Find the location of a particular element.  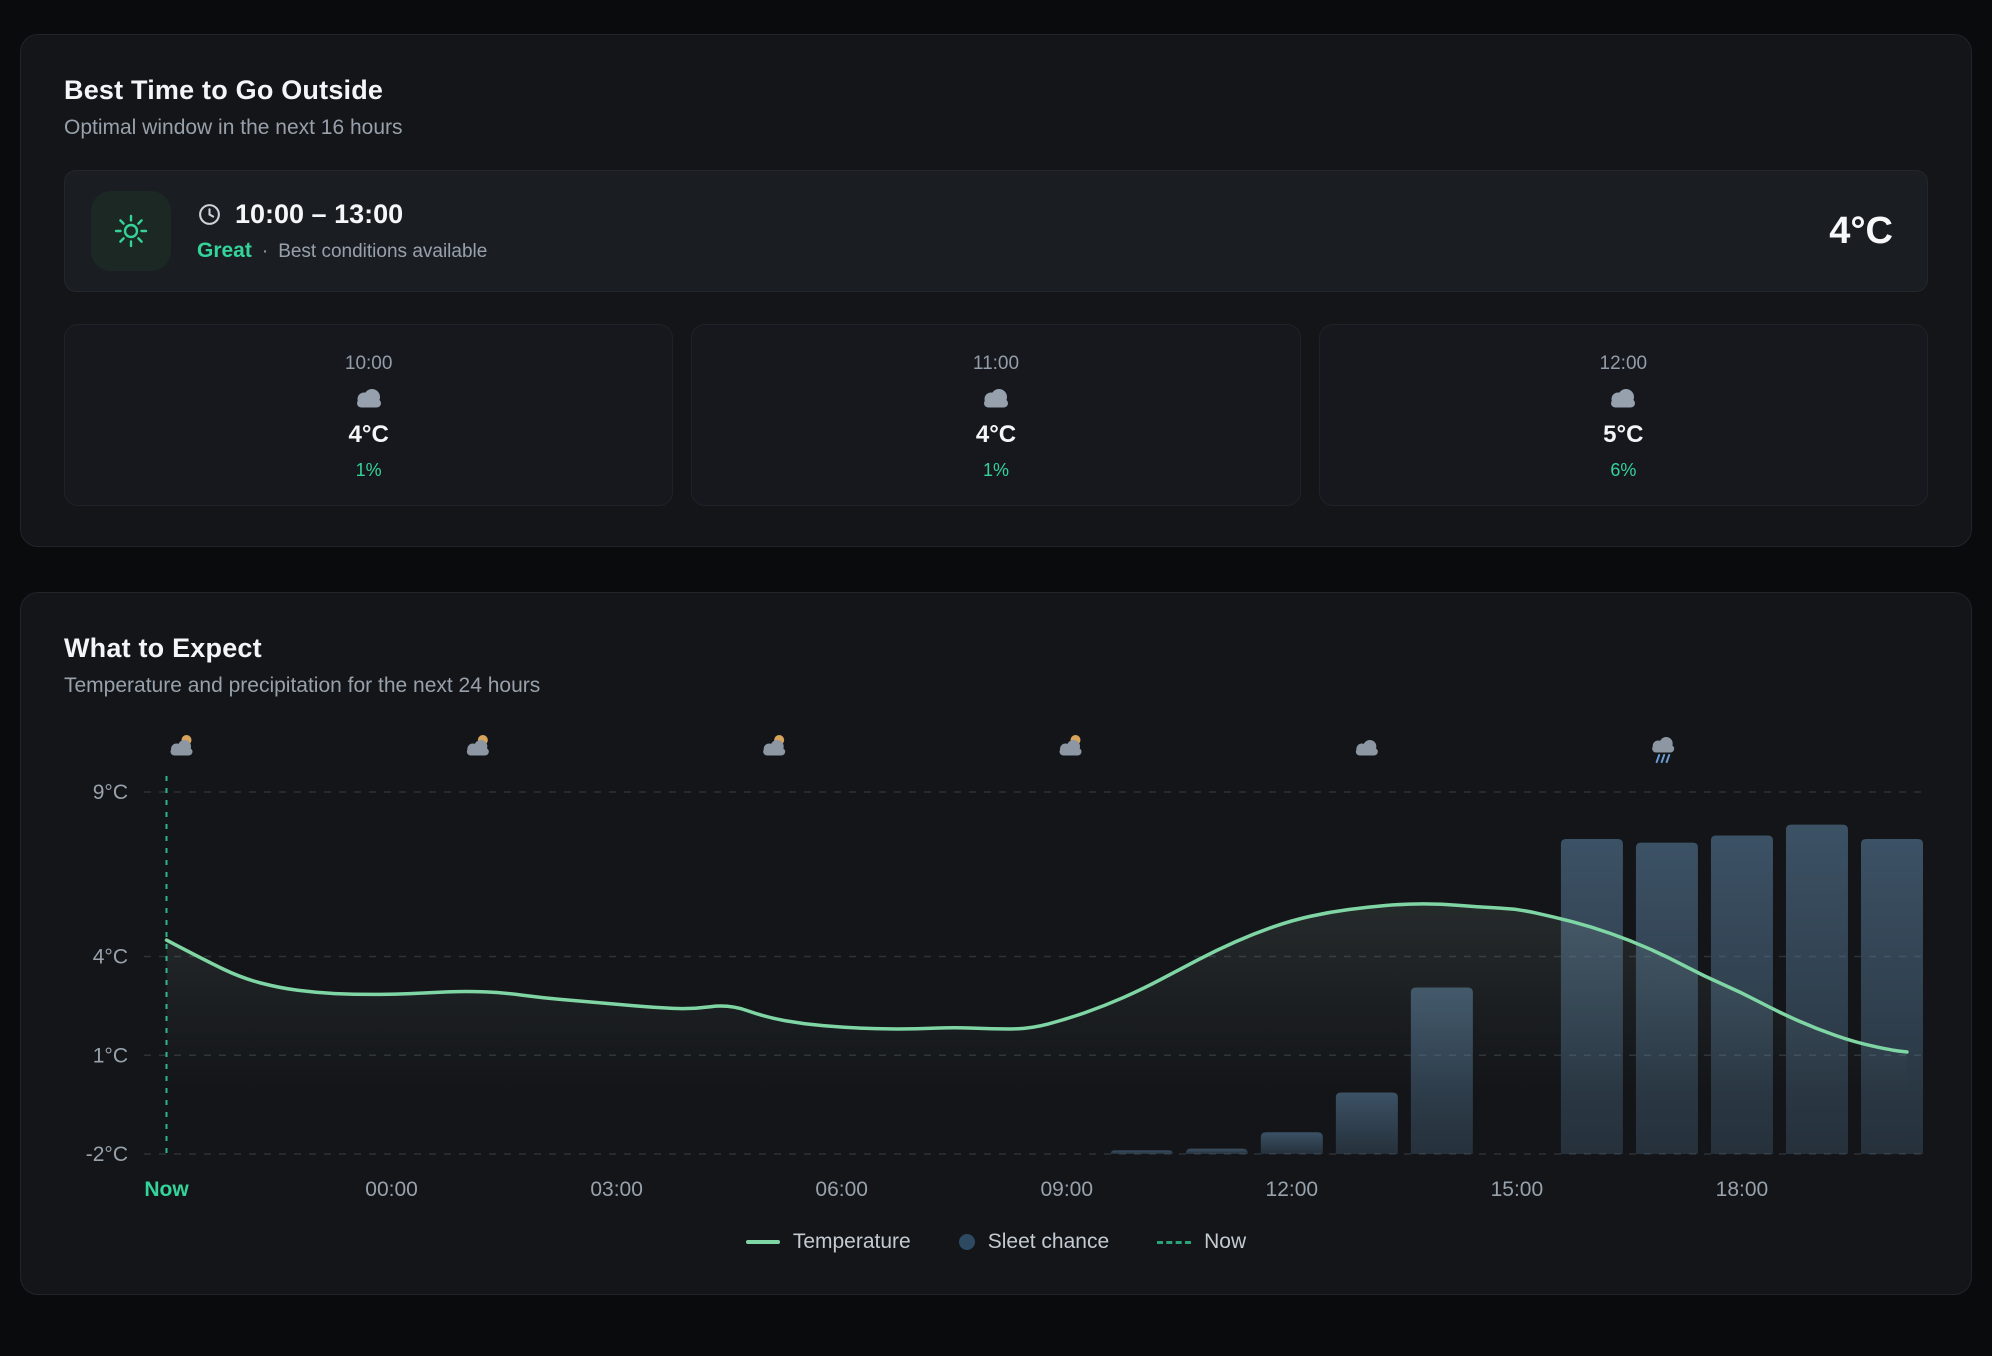

hour-temp: 5°C is located at coordinates (1623, 434).